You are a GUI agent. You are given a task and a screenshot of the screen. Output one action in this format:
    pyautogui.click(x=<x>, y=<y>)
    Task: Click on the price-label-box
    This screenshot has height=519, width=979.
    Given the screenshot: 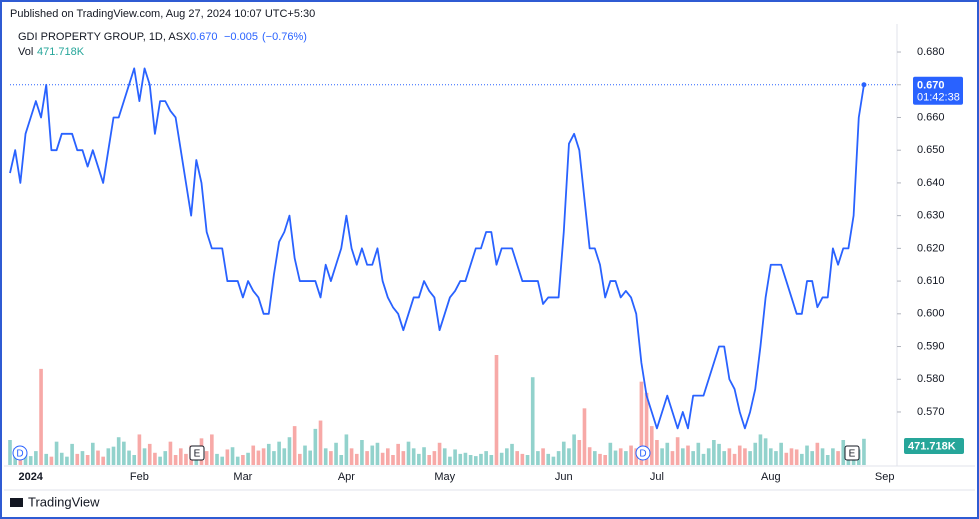 What is the action you would take?
    pyautogui.click(x=938, y=90)
    